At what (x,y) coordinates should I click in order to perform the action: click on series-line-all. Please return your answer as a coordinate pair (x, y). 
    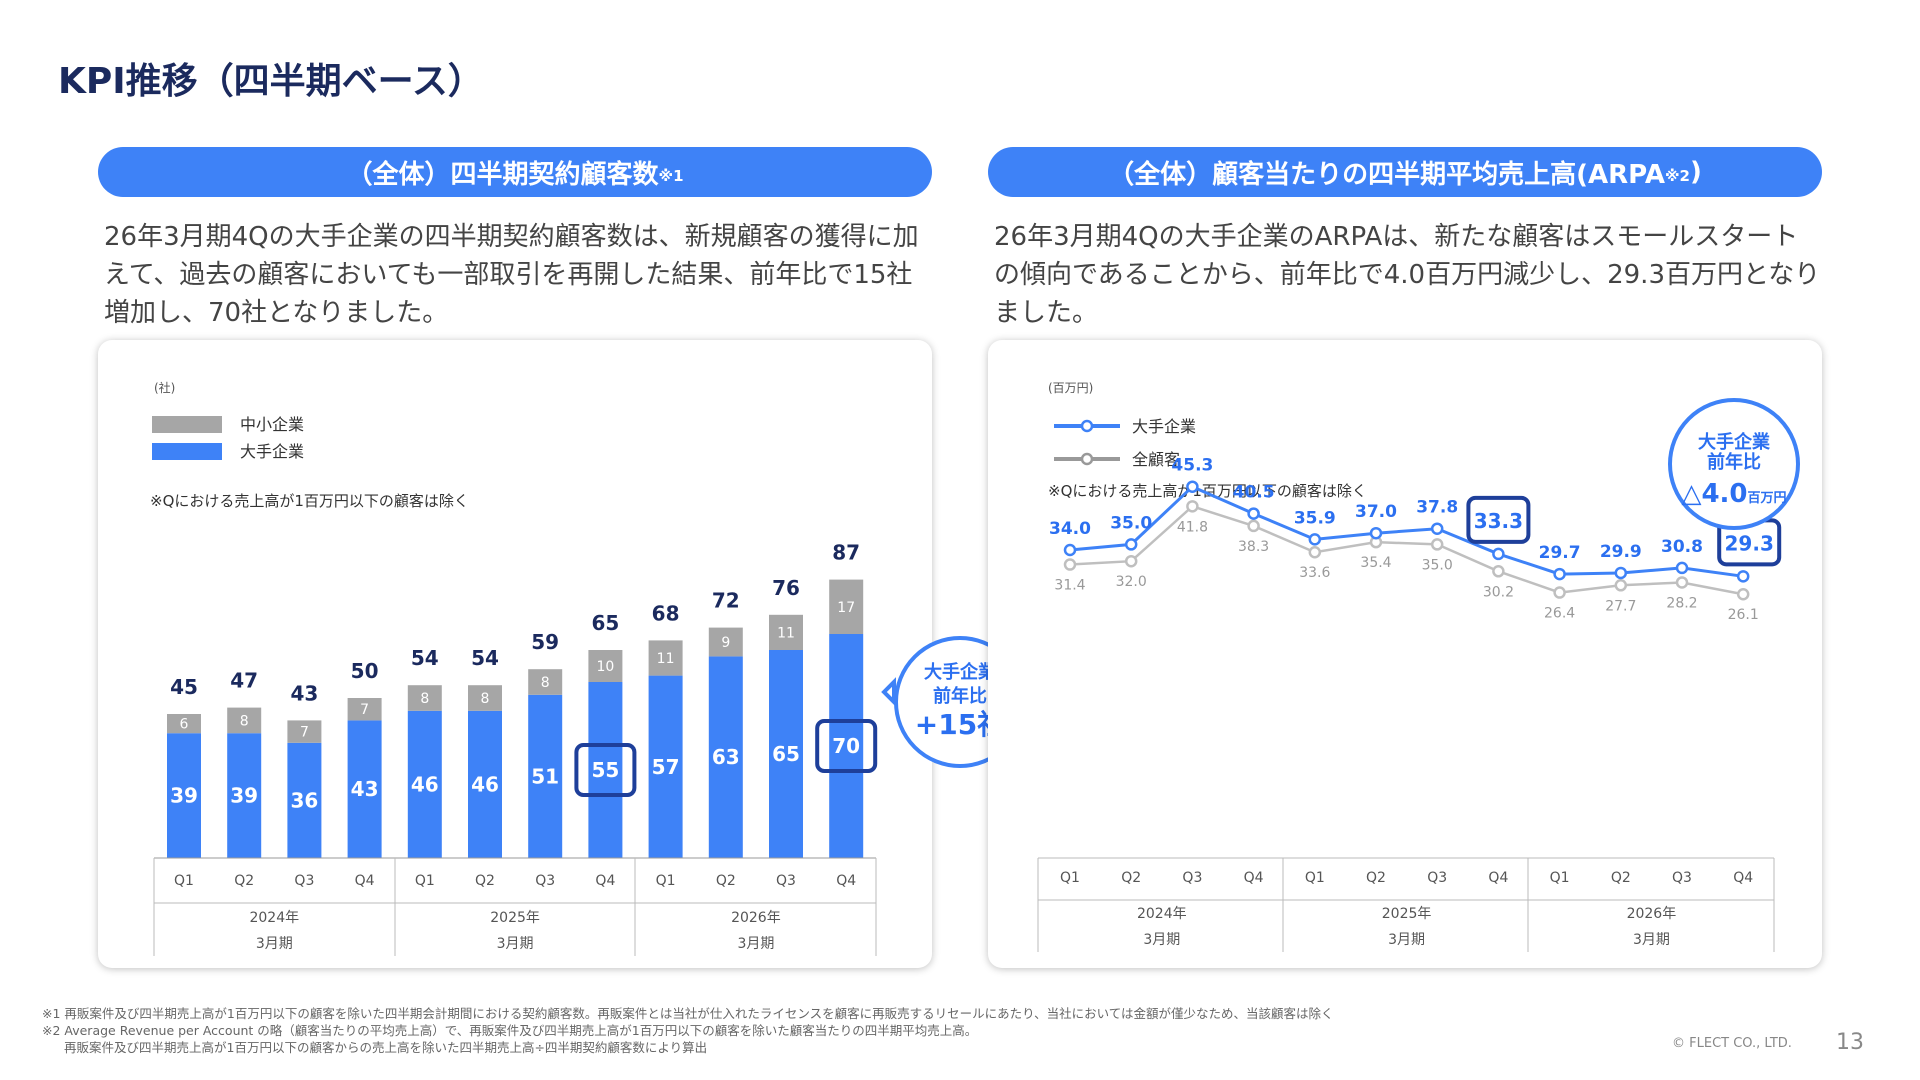
    Looking at the image, I should click on (1406, 550).